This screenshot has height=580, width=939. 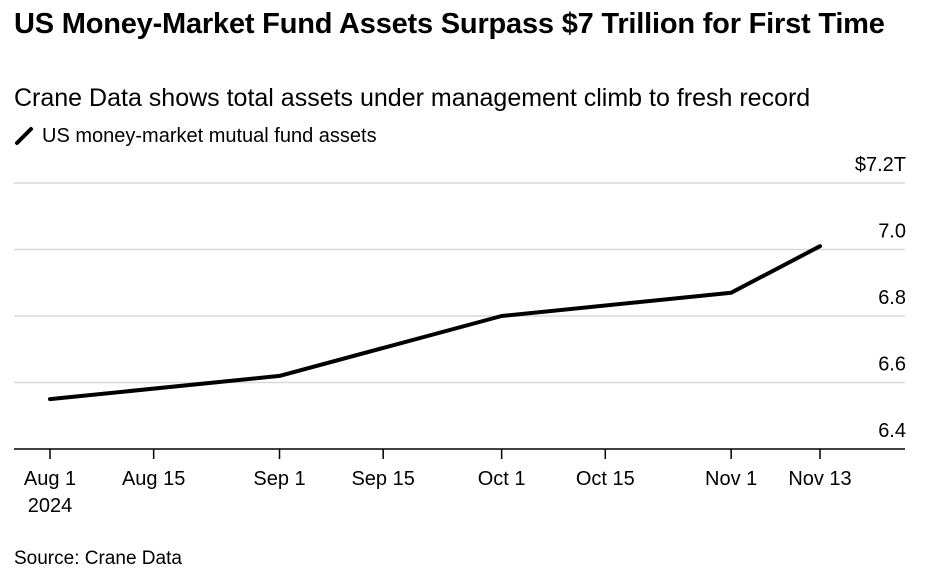 I want to click on legend-line-icon, so click(x=24, y=136).